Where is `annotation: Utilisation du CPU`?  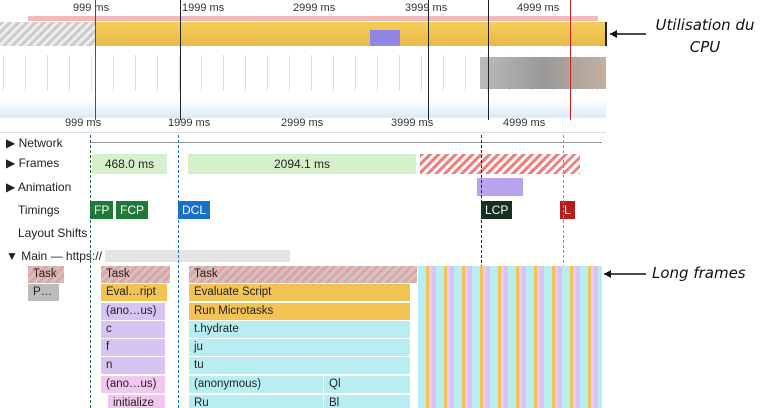 annotation: Utilisation du CPU is located at coordinates (705, 36).